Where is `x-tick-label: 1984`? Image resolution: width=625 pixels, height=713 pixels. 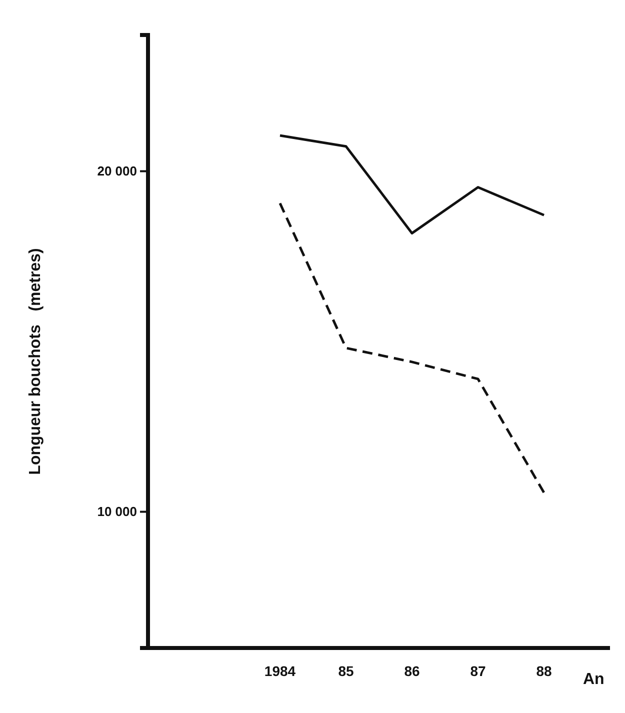
x-tick-label: 1984 is located at coordinates (280, 670).